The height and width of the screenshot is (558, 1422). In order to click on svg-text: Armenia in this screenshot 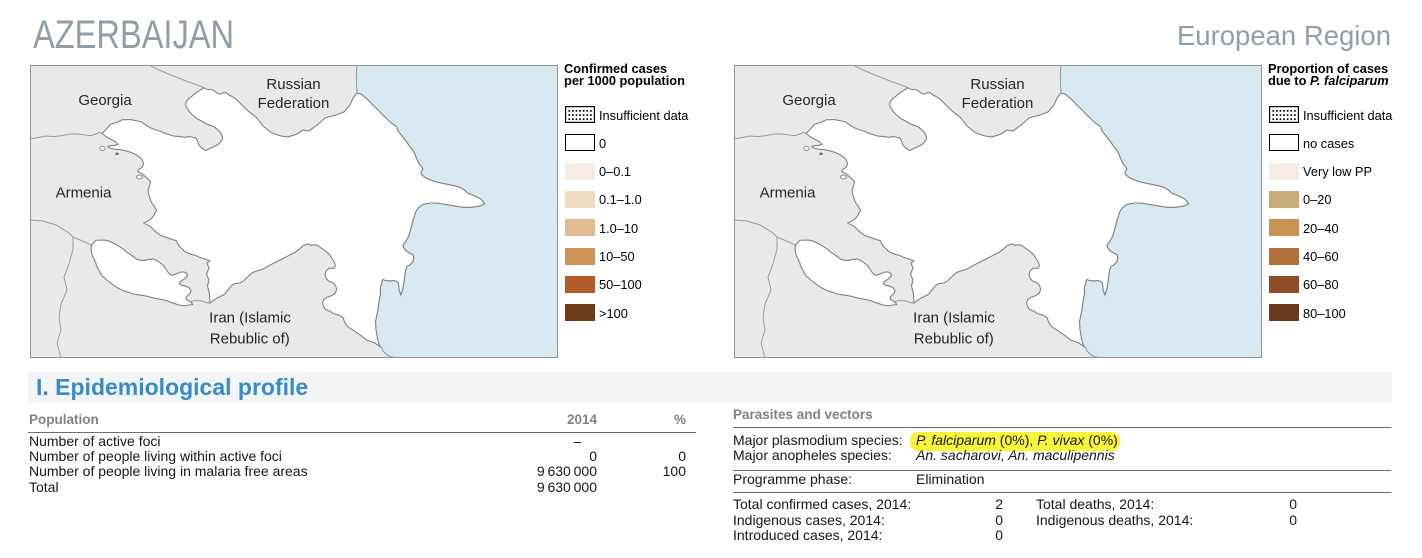, I will do `click(84, 193)`.